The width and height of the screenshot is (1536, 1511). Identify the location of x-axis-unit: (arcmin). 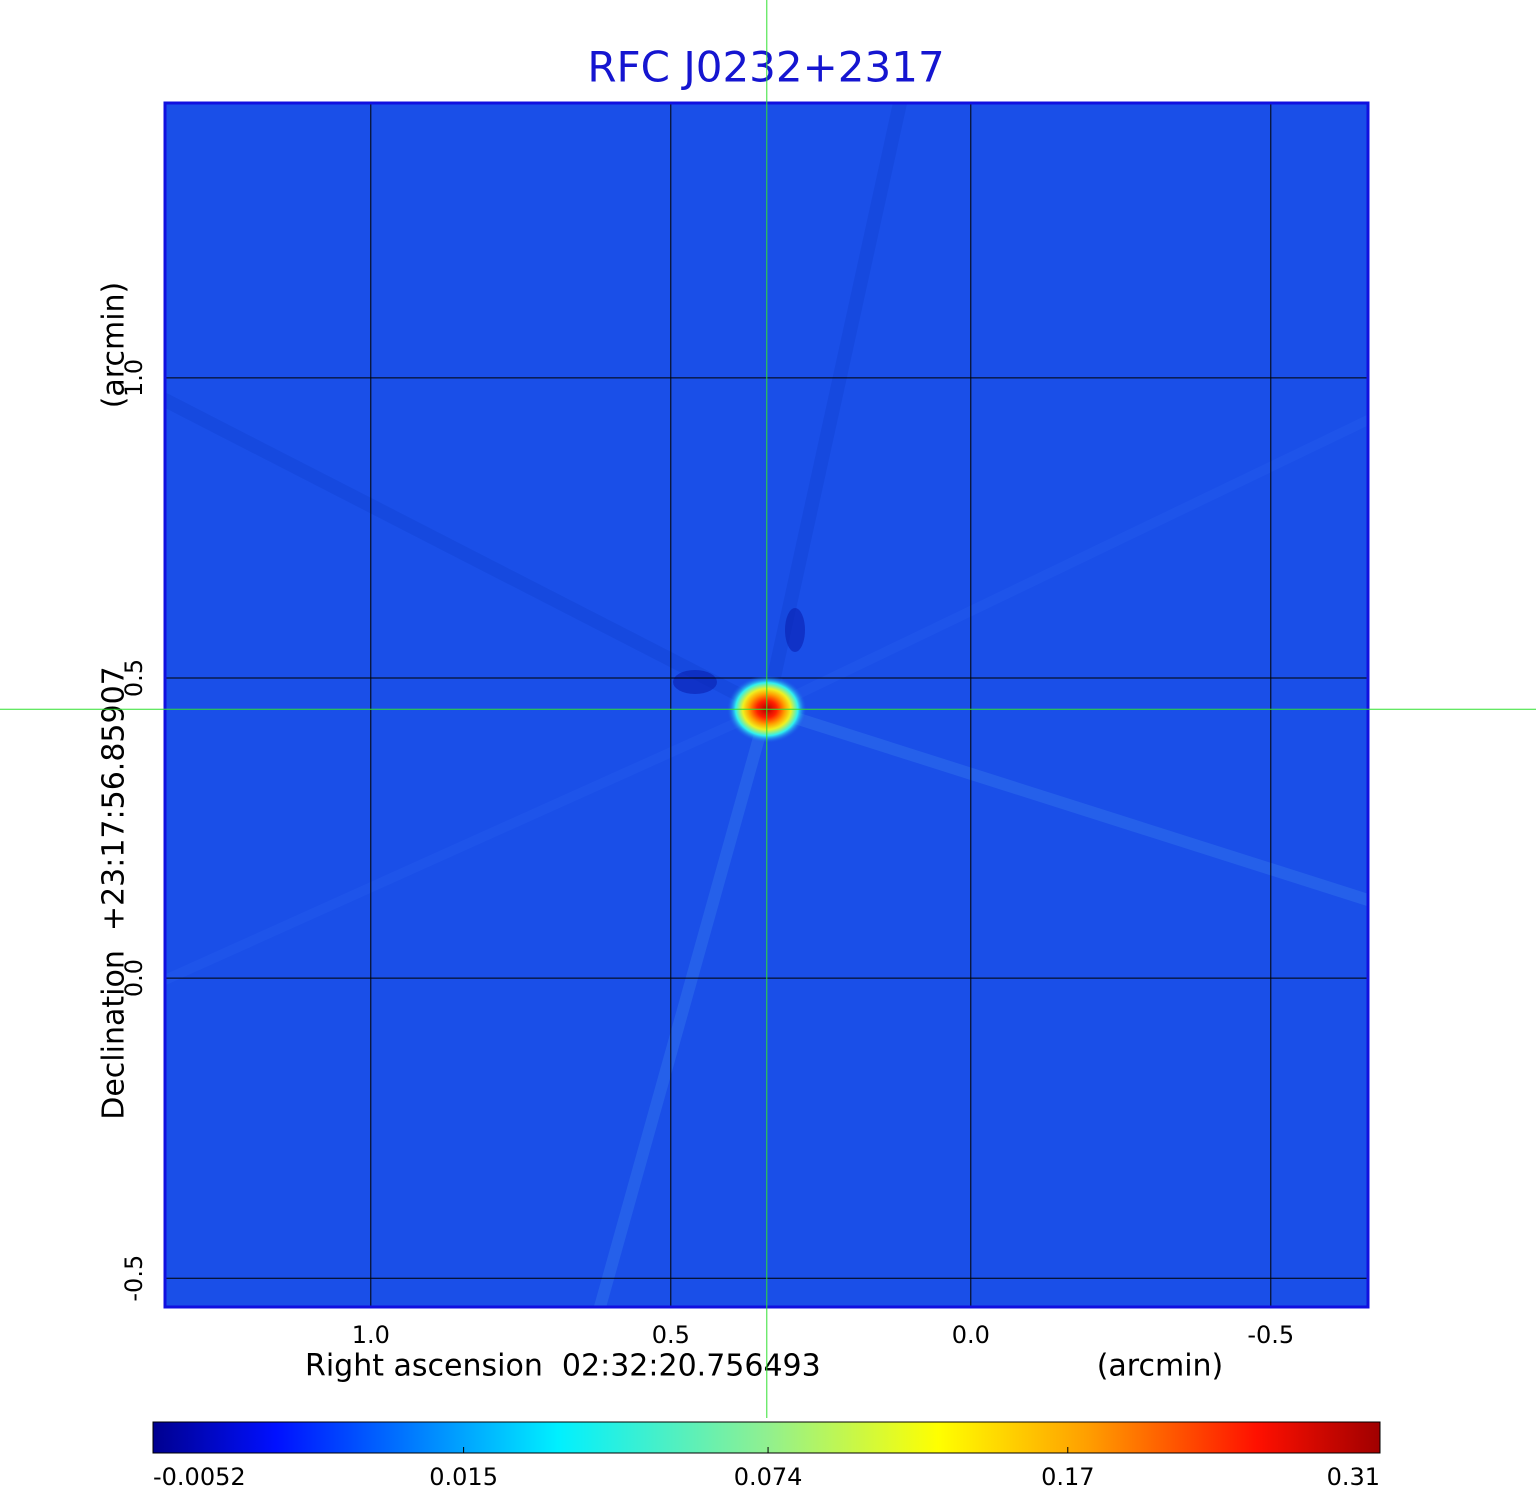
(1160, 1366).